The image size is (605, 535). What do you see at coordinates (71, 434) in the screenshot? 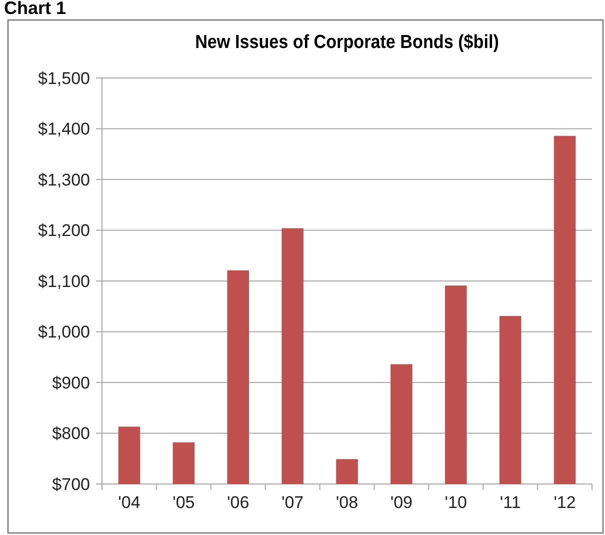
I see `y-tick-label: $800` at bounding box center [71, 434].